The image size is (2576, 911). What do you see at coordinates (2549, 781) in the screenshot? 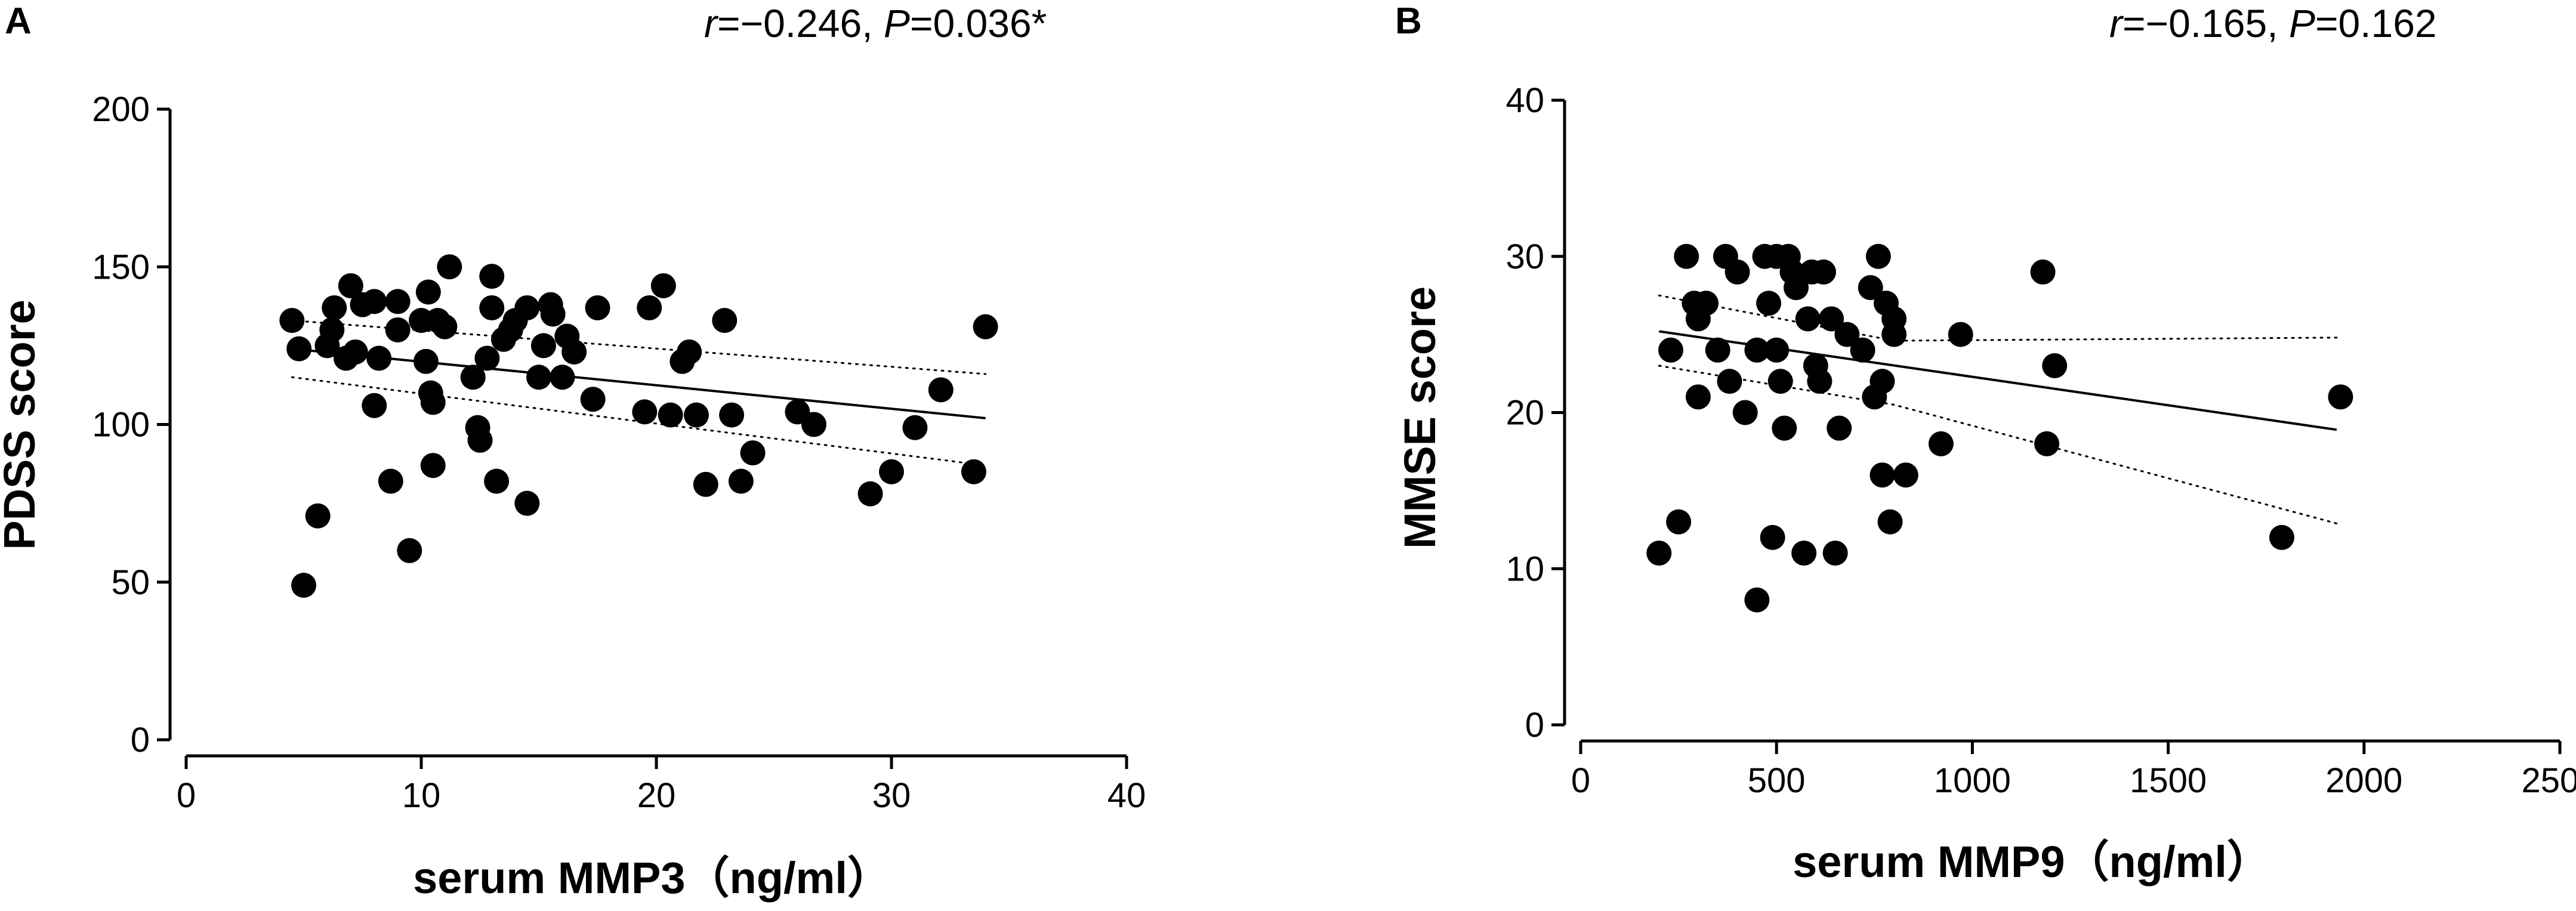
I see `panel-b-x-tick-label: 2500` at bounding box center [2549, 781].